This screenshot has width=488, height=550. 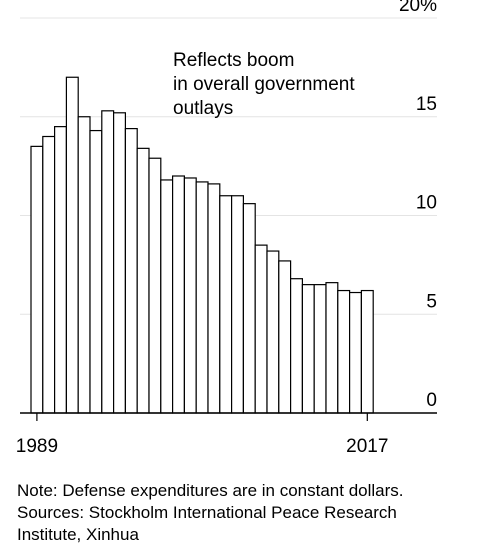 I want to click on y-tick-label: 15, so click(x=426, y=104).